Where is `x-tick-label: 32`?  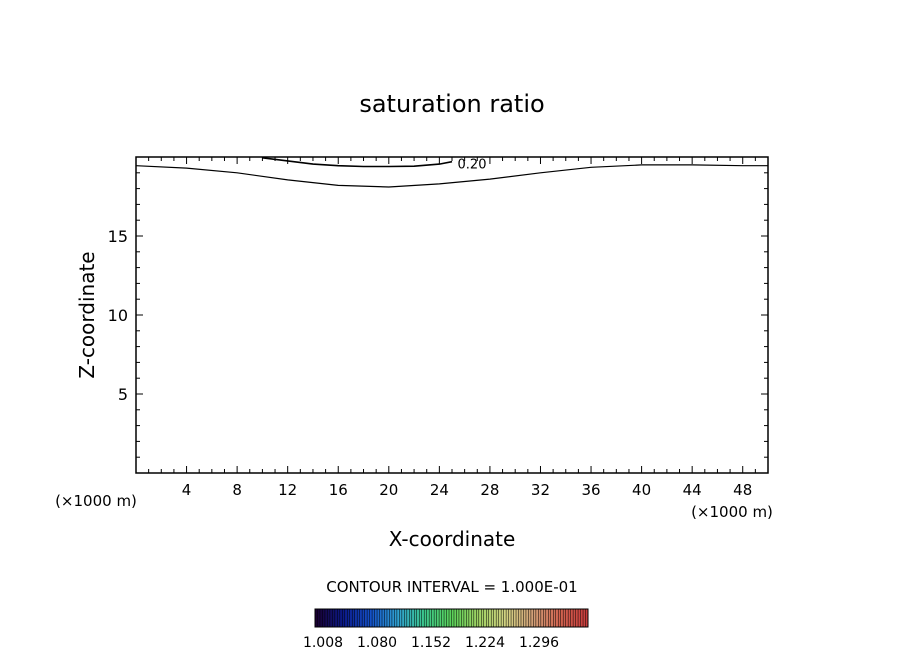
x-tick-label: 32 is located at coordinates (540, 490).